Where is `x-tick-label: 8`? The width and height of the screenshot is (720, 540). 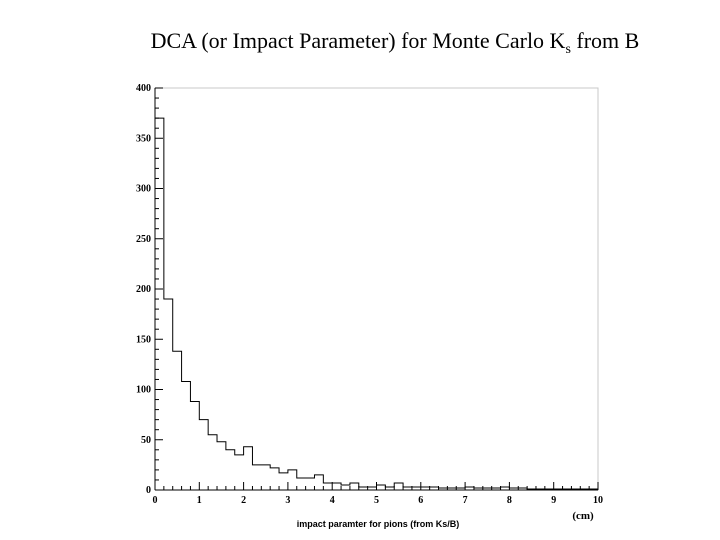
x-tick-label: 8 is located at coordinates (509, 500).